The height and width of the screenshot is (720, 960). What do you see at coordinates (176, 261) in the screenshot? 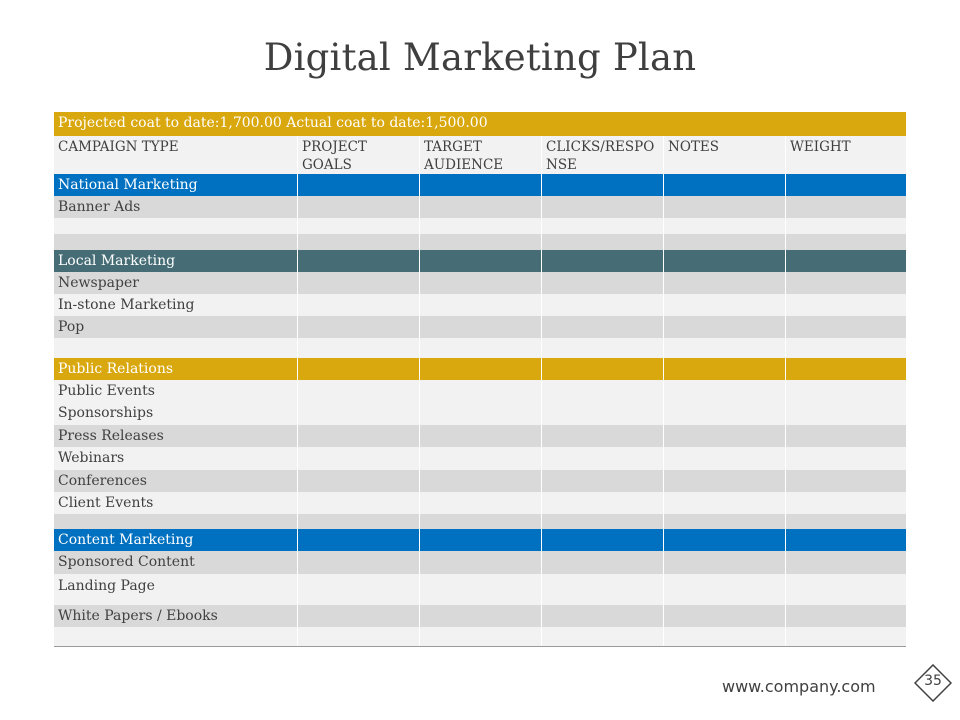
I see `section-label: Local Marketing` at bounding box center [176, 261].